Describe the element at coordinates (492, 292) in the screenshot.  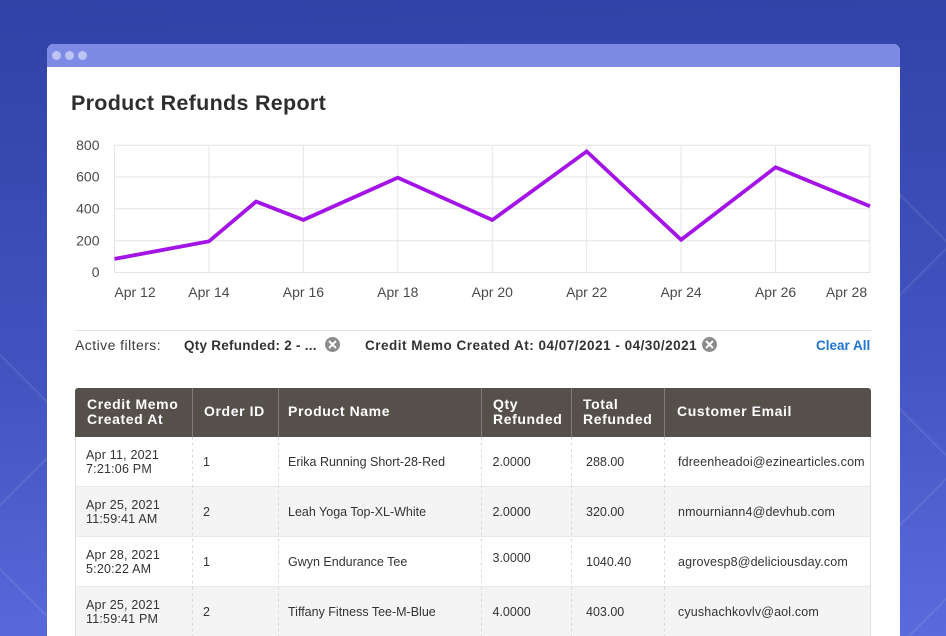
I see `svg-text: Apr 20` at that location.